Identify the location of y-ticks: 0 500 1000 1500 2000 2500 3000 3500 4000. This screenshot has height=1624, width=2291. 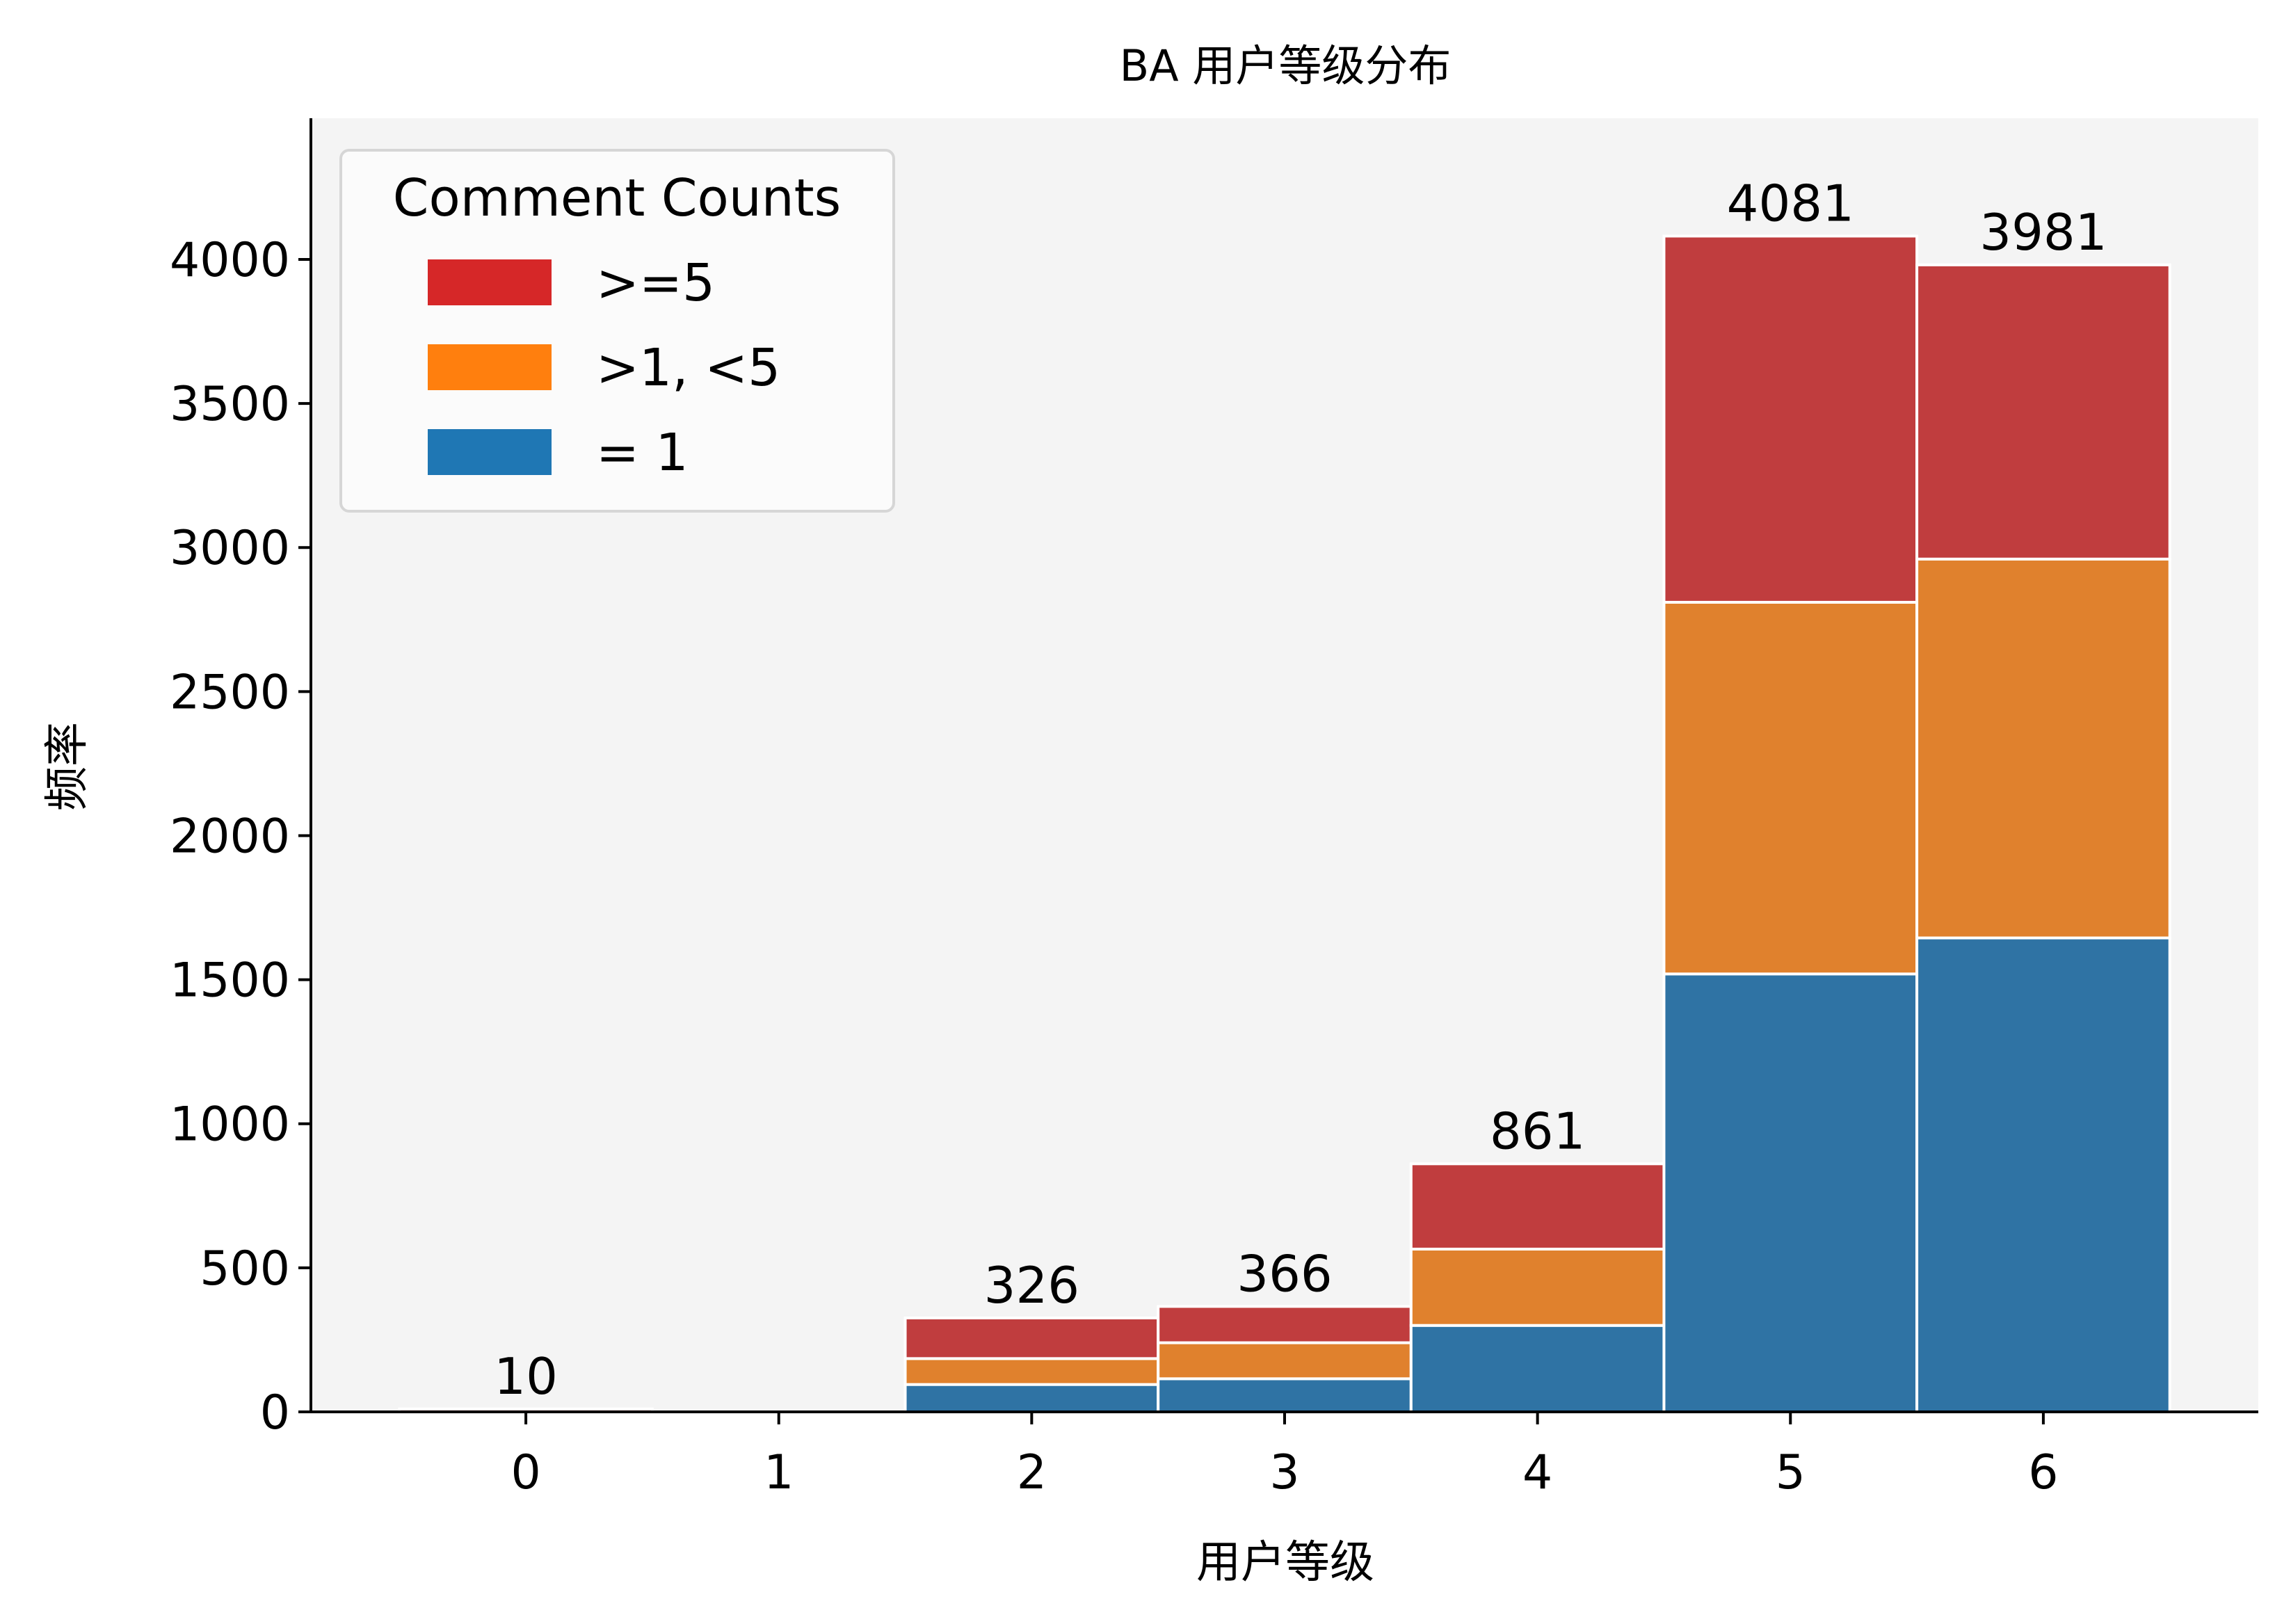
(241, 837).